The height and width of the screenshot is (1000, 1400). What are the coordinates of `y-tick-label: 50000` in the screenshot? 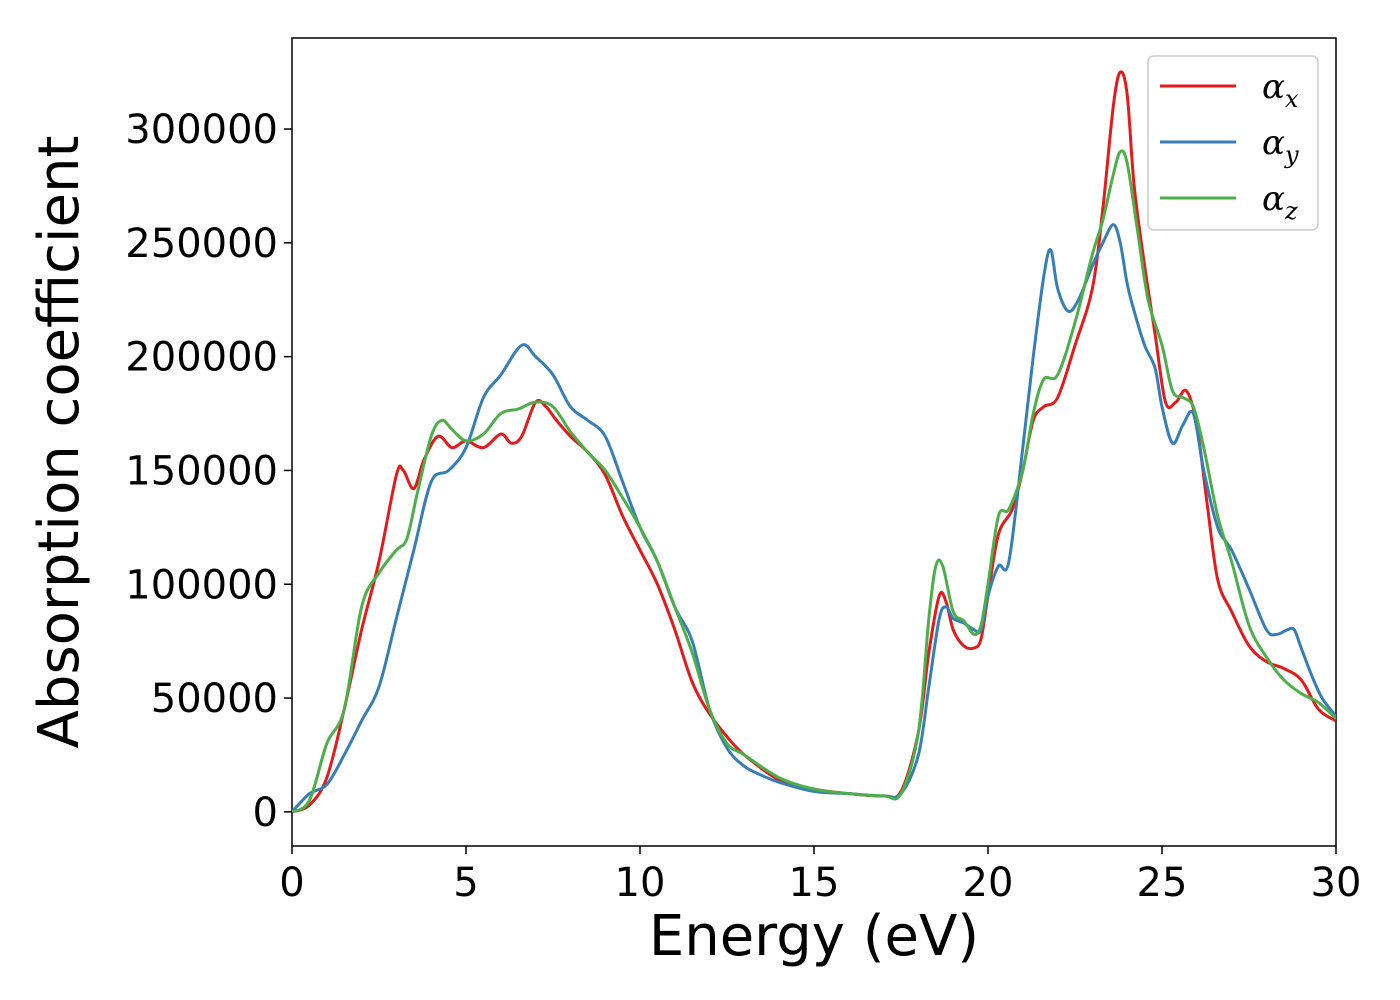 It's located at (214, 699).